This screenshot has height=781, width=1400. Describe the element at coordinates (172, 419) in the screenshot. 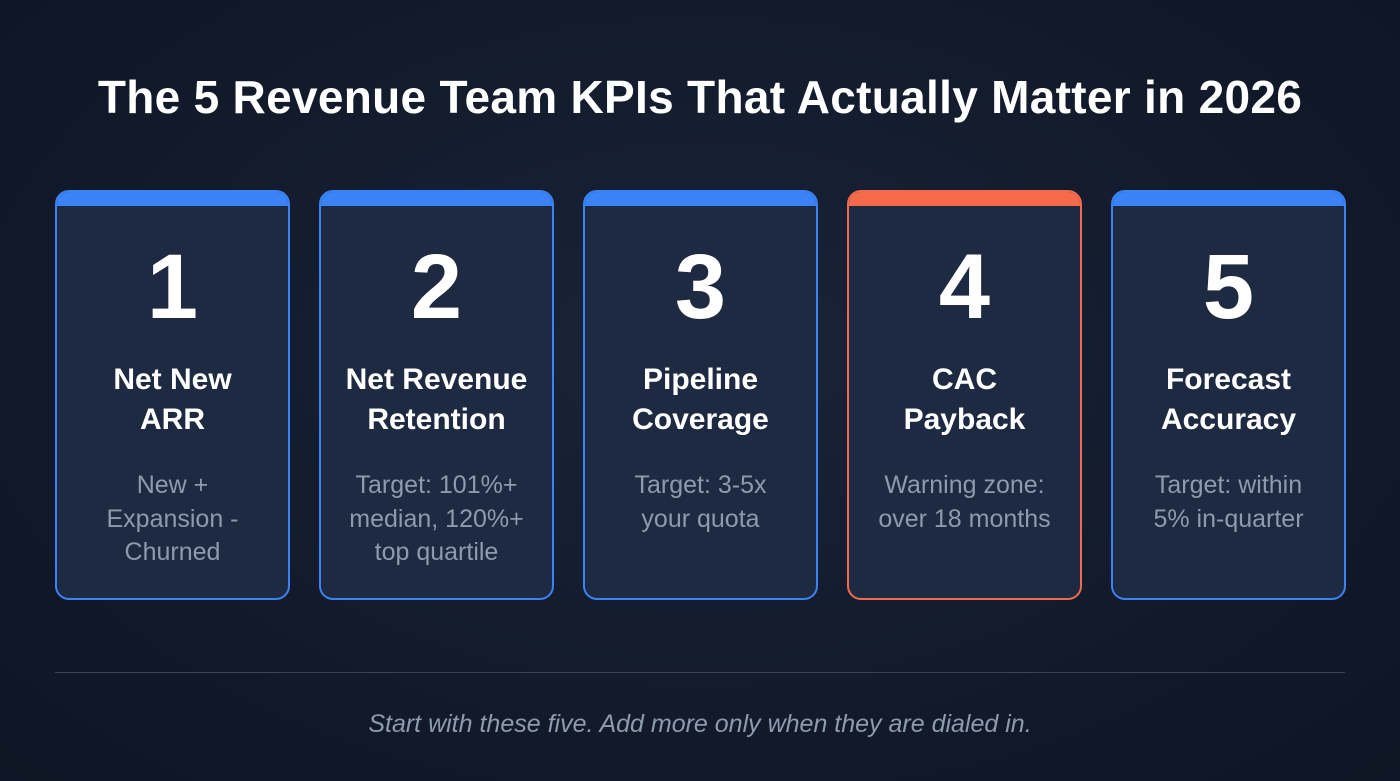

I see `kpi-name-line: ARR` at that location.